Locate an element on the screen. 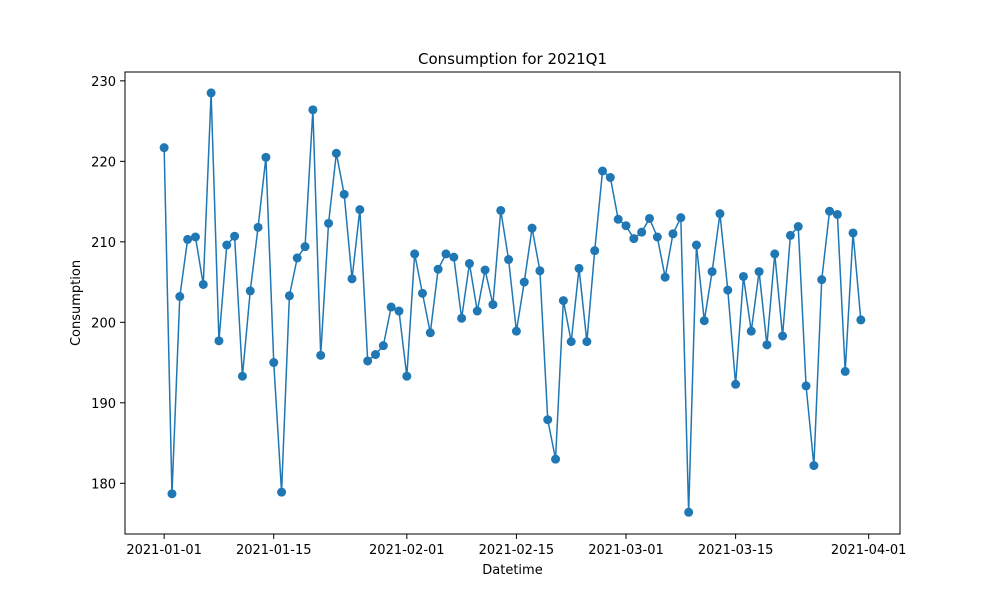 The image size is (1000, 605). y-tick-label: 180 is located at coordinates (103, 484).